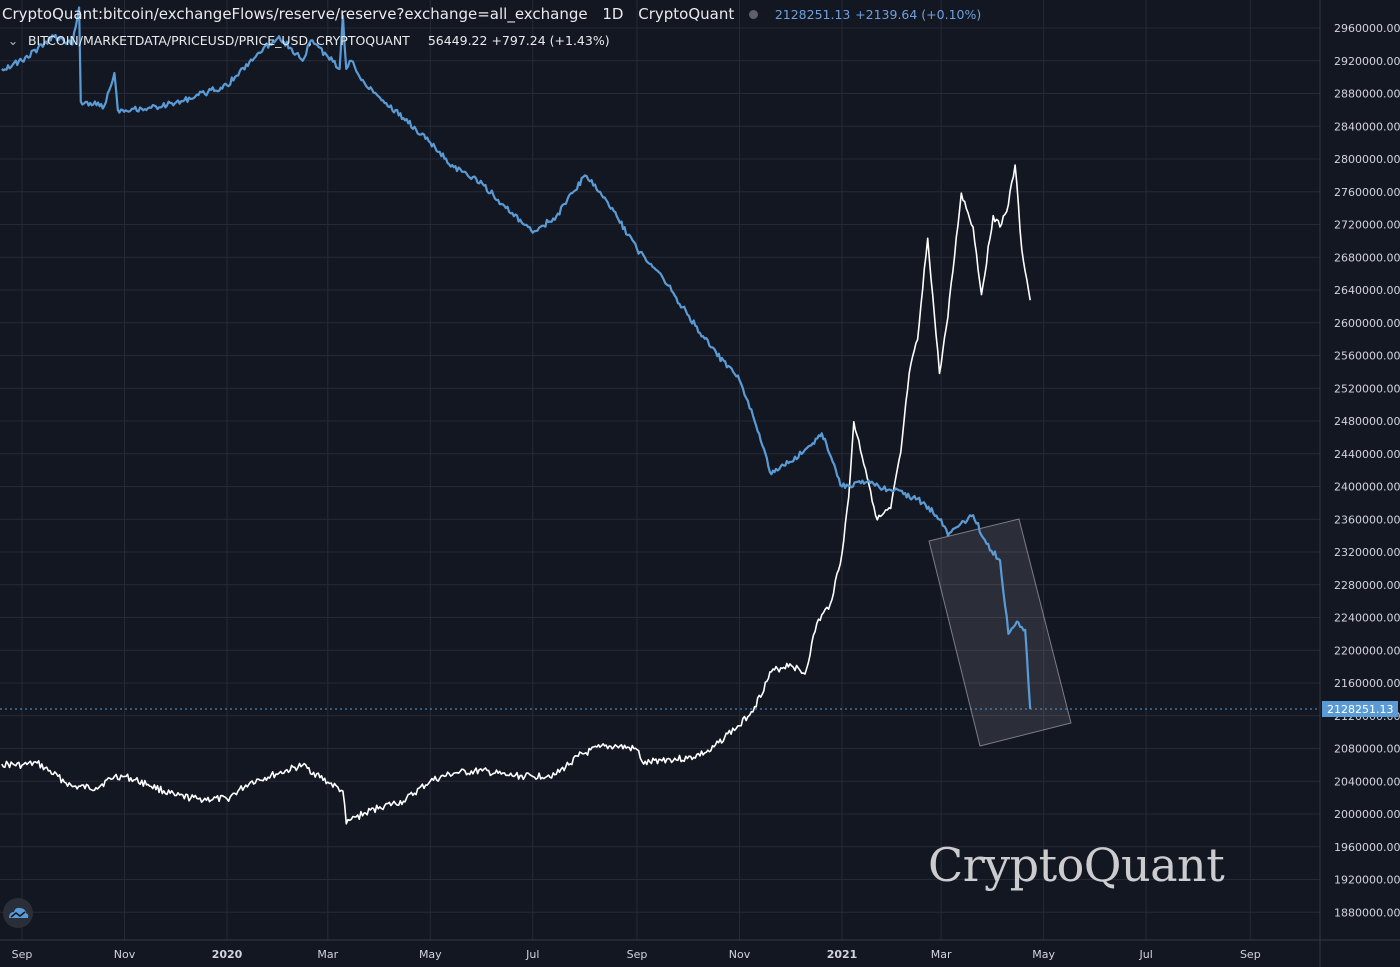 This screenshot has height=967, width=1400. What do you see at coordinates (613, 14) in the screenshot?
I see `interval-label: 1D` at bounding box center [613, 14].